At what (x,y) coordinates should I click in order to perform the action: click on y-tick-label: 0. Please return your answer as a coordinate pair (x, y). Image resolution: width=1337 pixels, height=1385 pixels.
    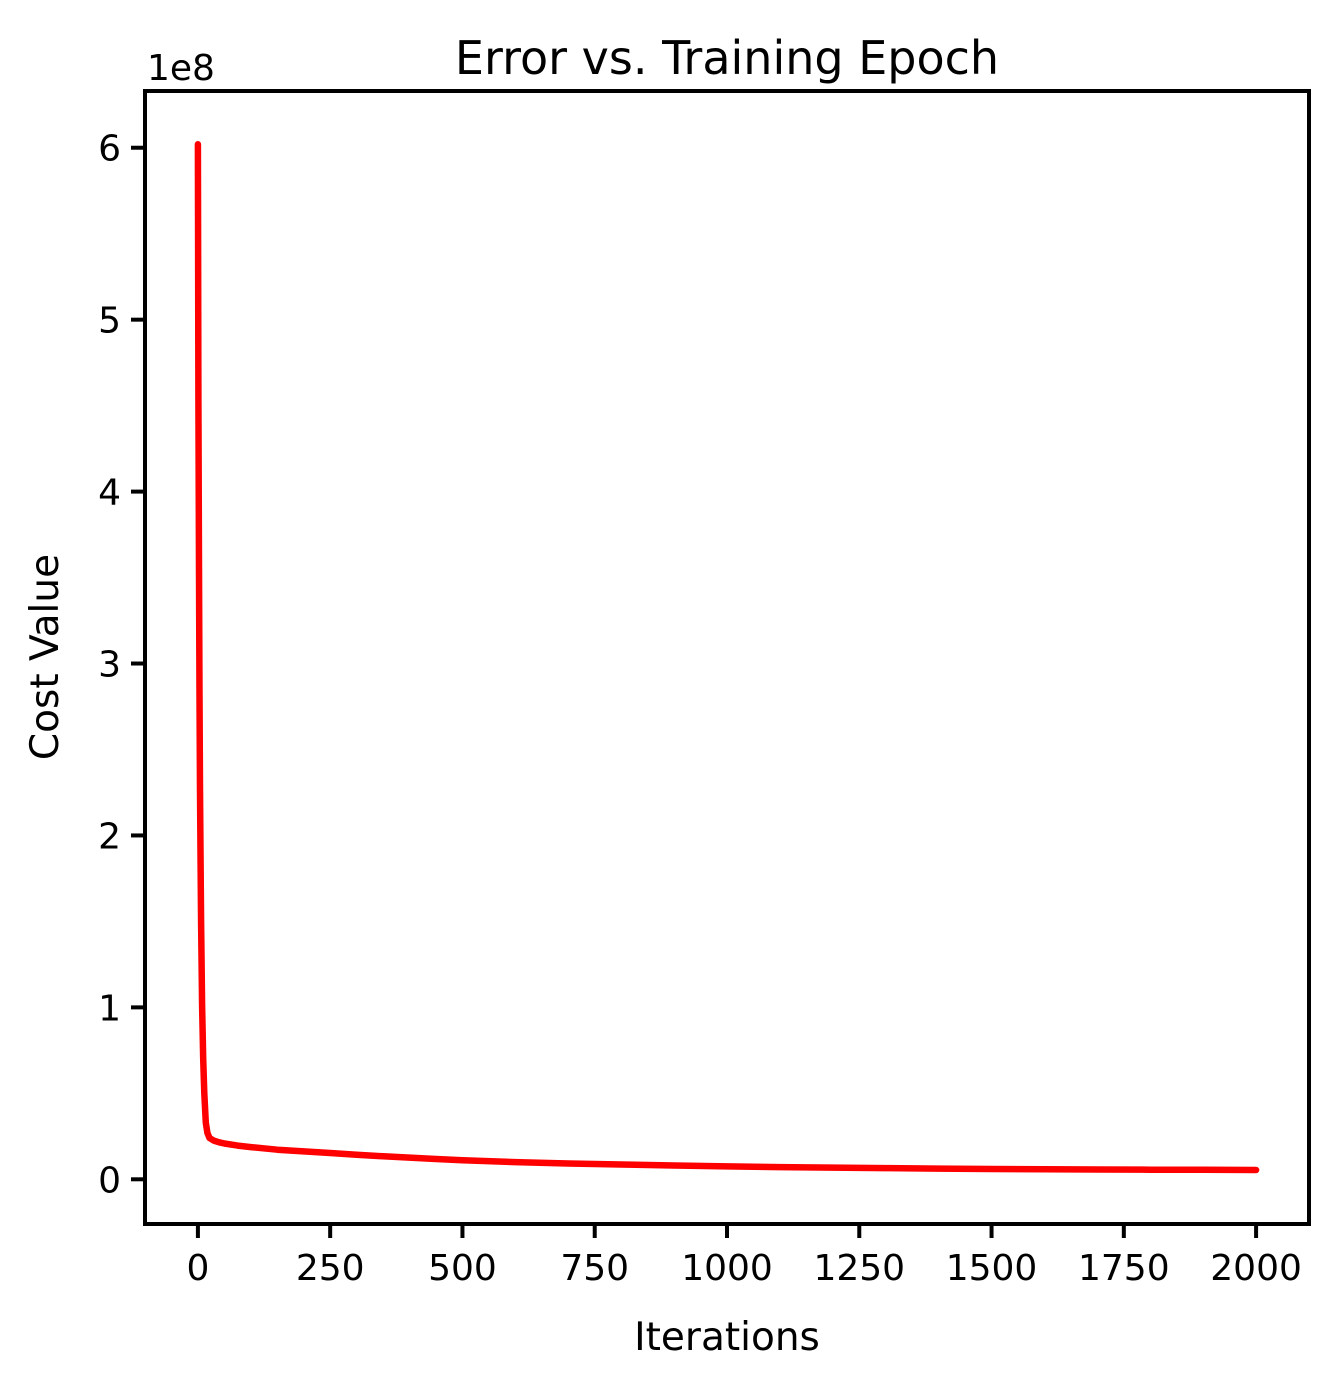
    Looking at the image, I should click on (109, 1180).